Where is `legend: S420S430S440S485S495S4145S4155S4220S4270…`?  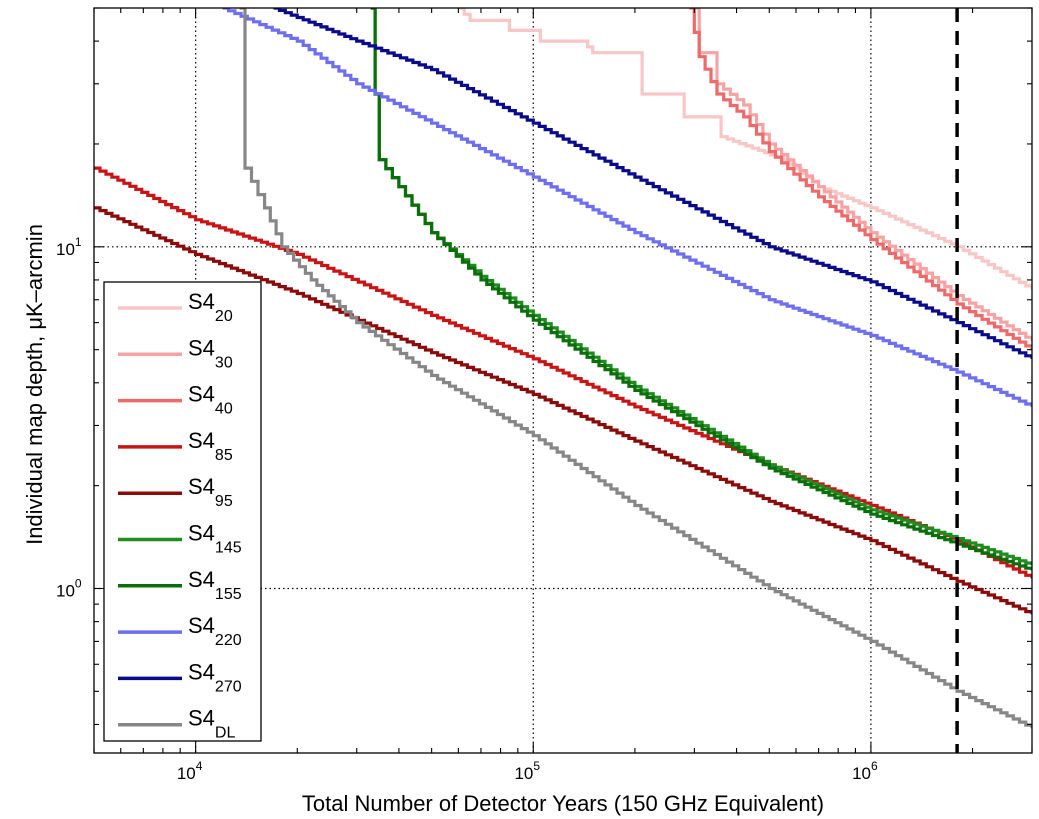
legend: S420S430S440S485S495S4145S4155S4220S4270… is located at coordinates (182, 511).